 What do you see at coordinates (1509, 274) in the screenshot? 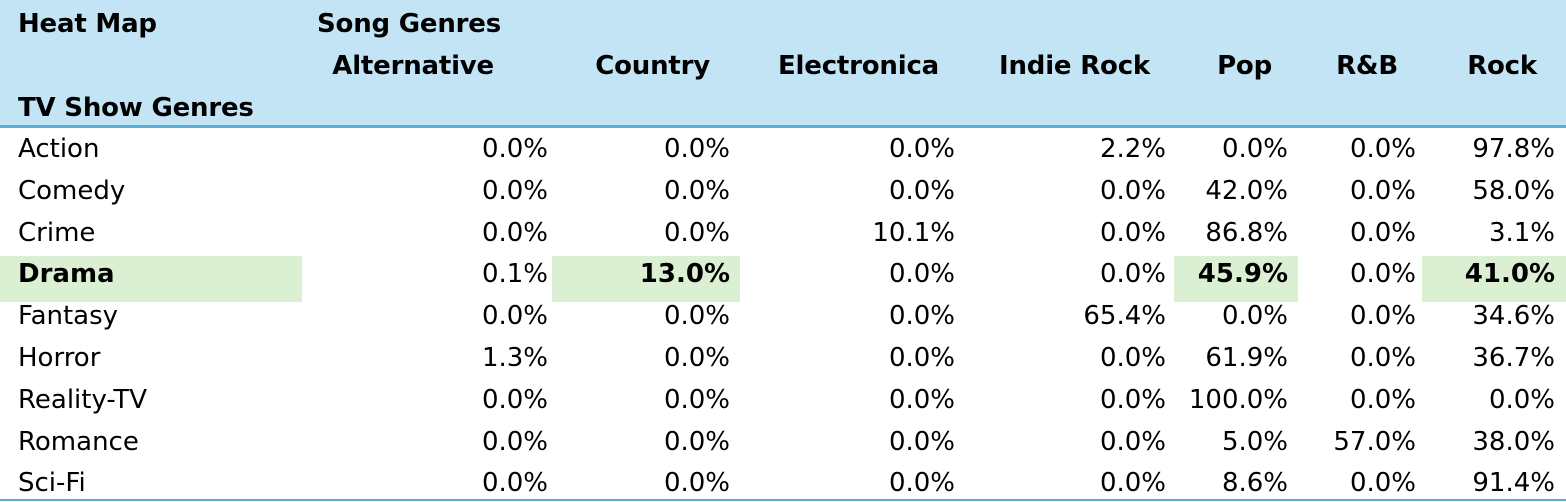
I see `heat-map-cell: 41.0%` at bounding box center [1509, 274].